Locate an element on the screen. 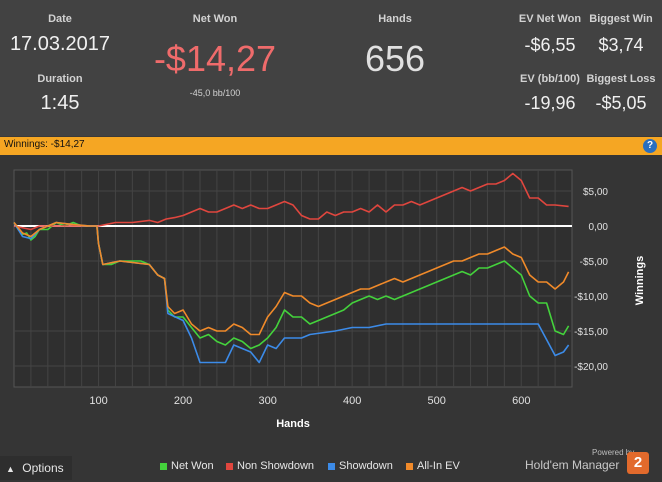  x-tick-label: 400 is located at coordinates (352, 401).